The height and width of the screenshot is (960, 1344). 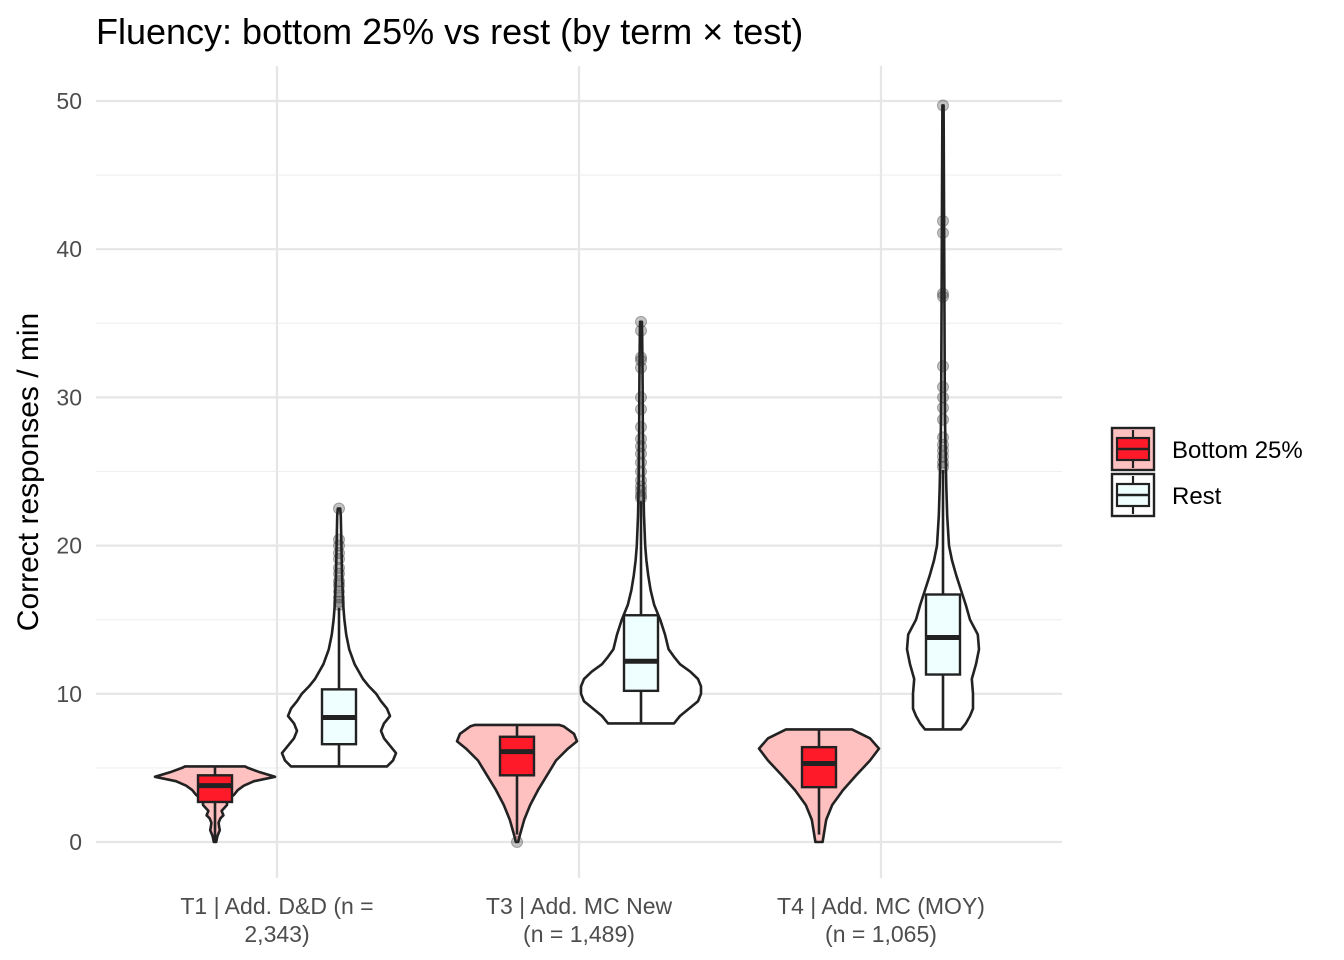 I want to click on x-tick-label: (n = 1,065), so click(x=881, y=934).